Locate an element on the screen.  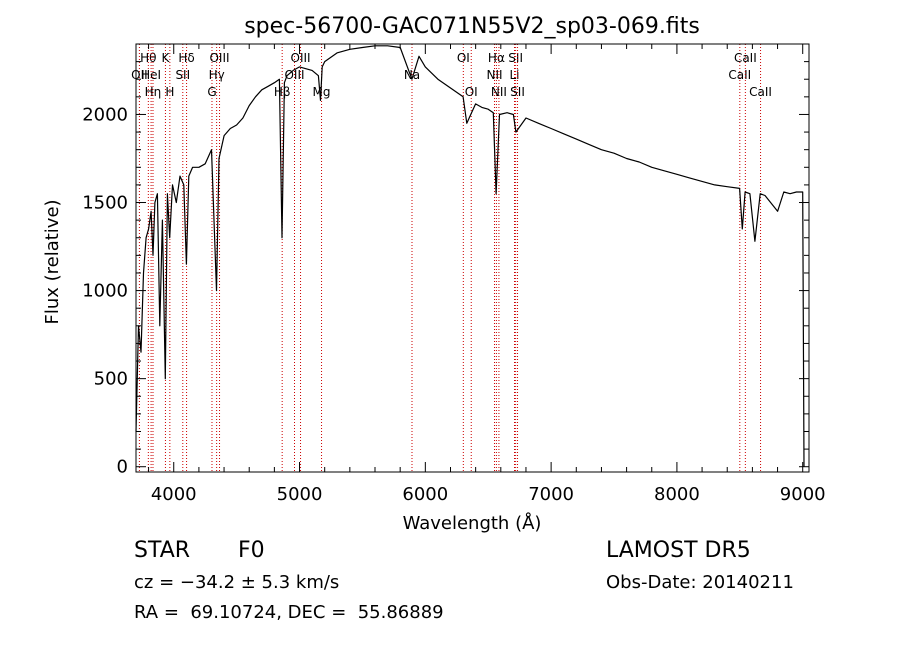
x-tick-label: 7000 is located at coordinates (551, 494).